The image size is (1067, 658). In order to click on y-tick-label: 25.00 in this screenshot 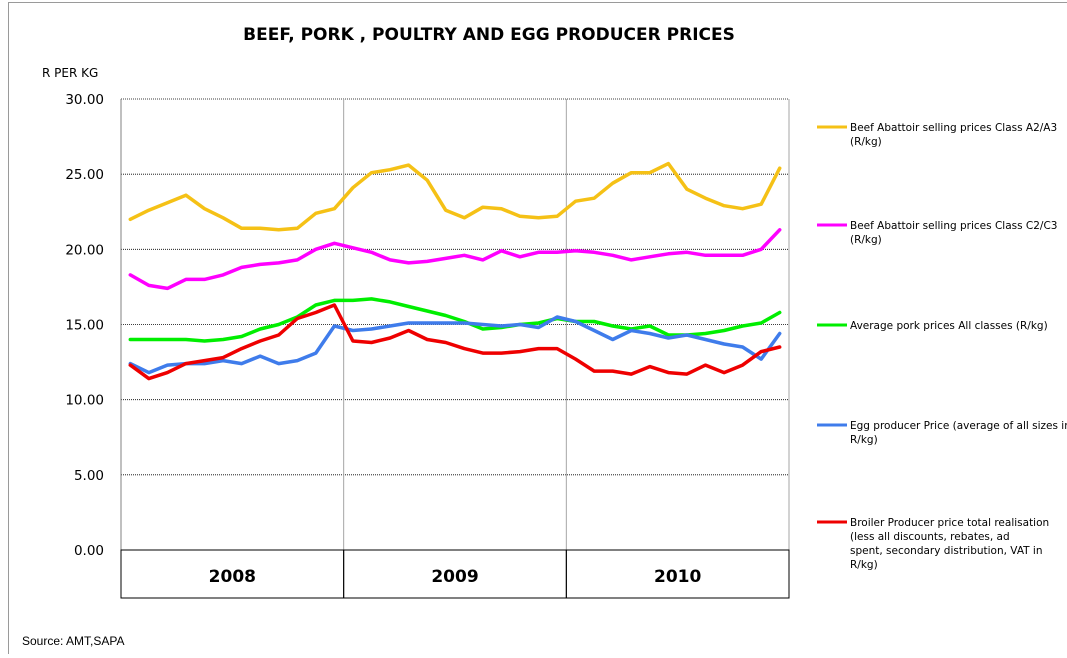, I will do `click(84, 175)`.